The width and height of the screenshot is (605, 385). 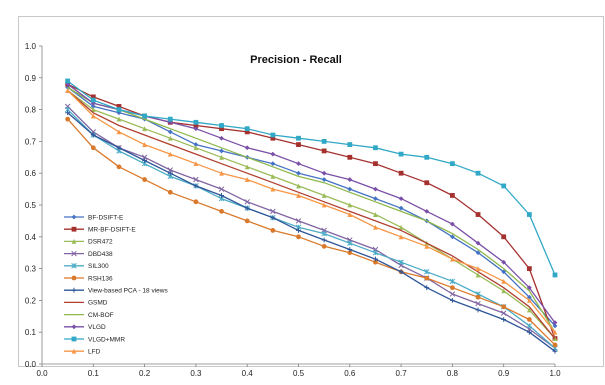 I want to click on legend-entry: DSR472, so click(x=88, y=242).